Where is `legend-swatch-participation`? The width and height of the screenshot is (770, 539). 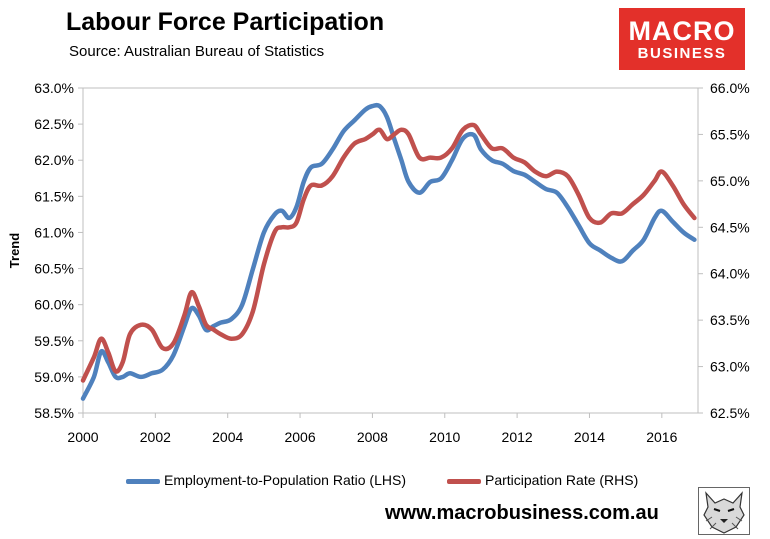 legend-swatch-participation is located at coordinates (464, 481).